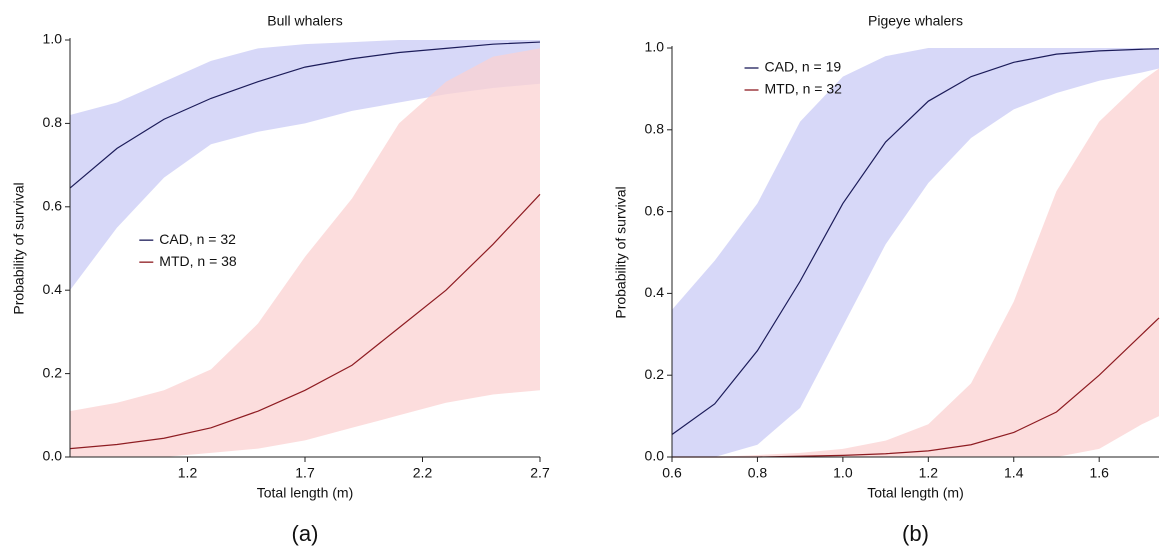 The height and width of the screenshot is (550, 1161). What do you see at coordinates (1099, 473) in the screenshot?
I see `x-tick-label: 1.6` at bounding box center [1099, 473].